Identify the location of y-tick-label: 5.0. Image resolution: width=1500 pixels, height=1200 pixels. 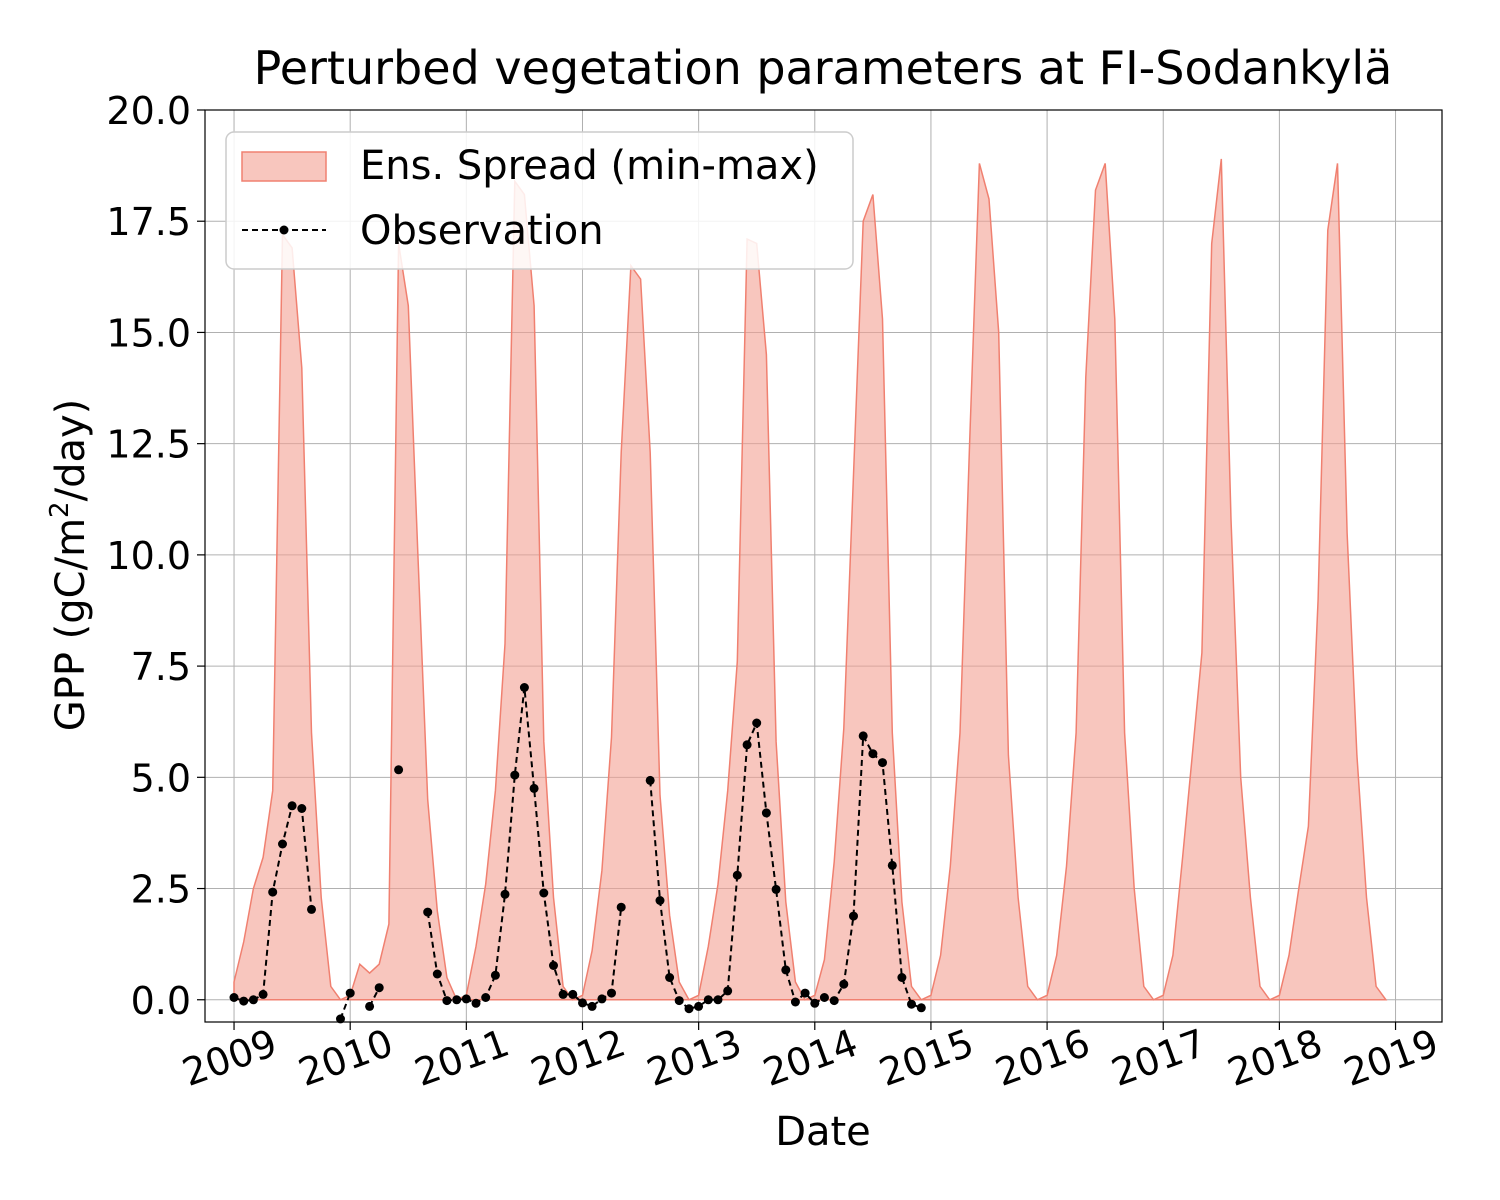
(161, 778).